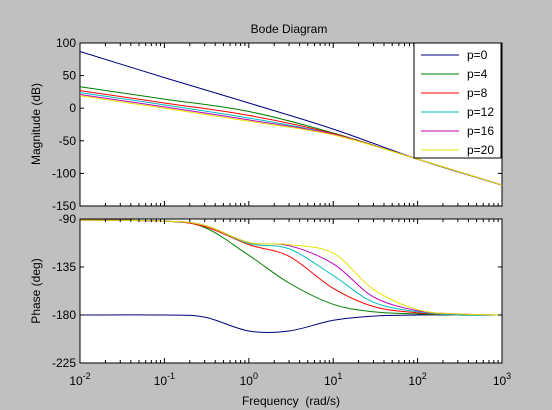 Image resolution: width=552 pixels, height=410 pixels. I want to click on legend-label: p=12, so click(480, 112).